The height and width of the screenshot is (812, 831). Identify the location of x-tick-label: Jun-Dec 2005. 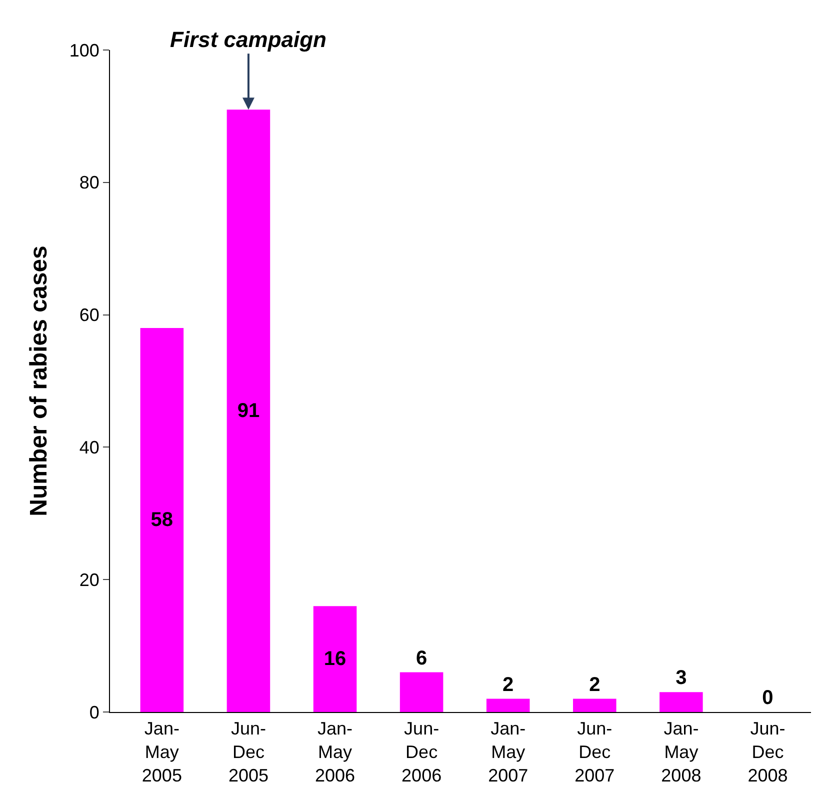
(248, 752).